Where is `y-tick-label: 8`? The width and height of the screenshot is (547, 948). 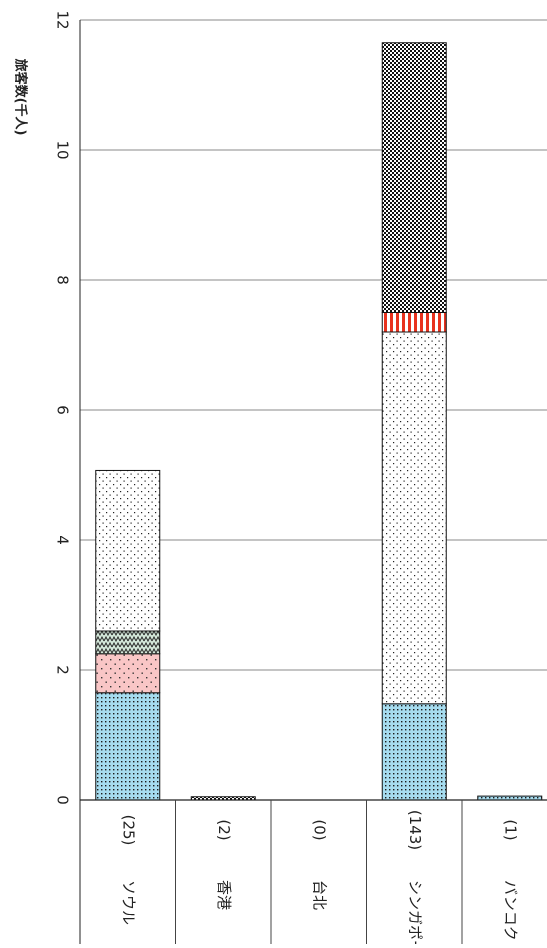 y-tick-label: 8 is located at coordinates (63, 280).